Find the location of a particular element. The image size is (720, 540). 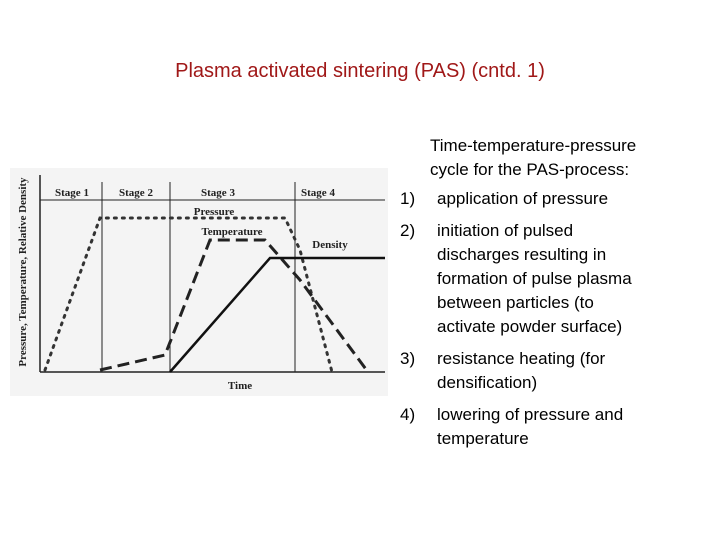

list-text: application of pressure is located at coordinates (522, 198).